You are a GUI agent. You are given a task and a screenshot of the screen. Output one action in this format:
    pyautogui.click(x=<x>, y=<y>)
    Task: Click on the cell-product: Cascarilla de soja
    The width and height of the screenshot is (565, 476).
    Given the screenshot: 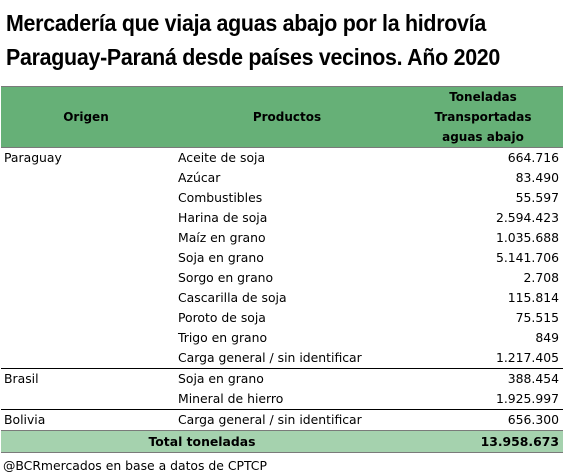 What is the action you would take?
    pyautogui.click(x=232, y=297)
    